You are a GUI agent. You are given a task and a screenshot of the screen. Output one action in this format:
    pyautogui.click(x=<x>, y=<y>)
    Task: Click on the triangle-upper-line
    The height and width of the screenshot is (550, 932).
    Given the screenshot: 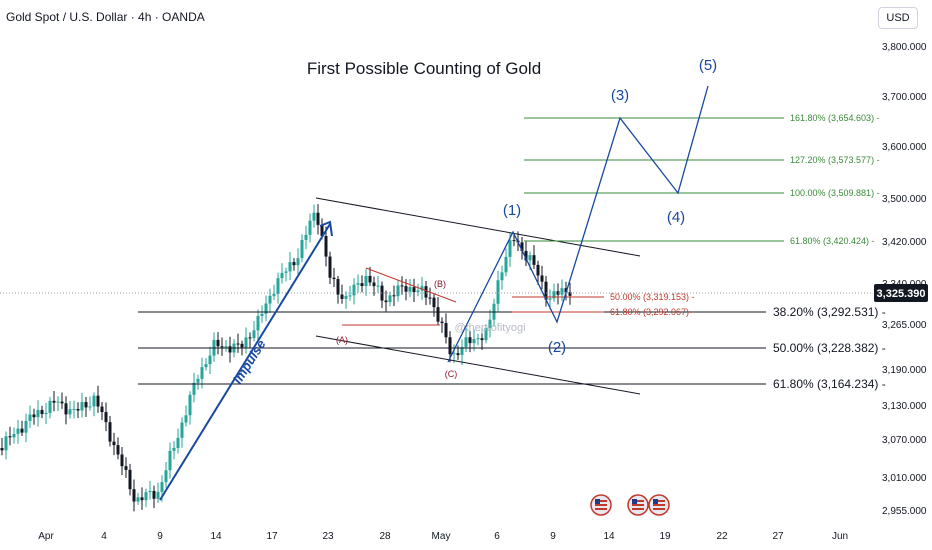 What is the action you would take?
    pyautogui.click(x=411, y=285)
    